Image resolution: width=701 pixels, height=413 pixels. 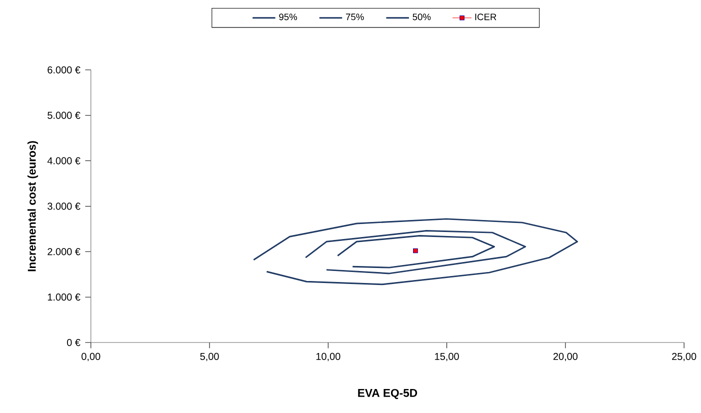 What do you see at coordinates (288, 16) in the screenshot?
I see `legend-label: 95%` at bounding box center [288, 16].